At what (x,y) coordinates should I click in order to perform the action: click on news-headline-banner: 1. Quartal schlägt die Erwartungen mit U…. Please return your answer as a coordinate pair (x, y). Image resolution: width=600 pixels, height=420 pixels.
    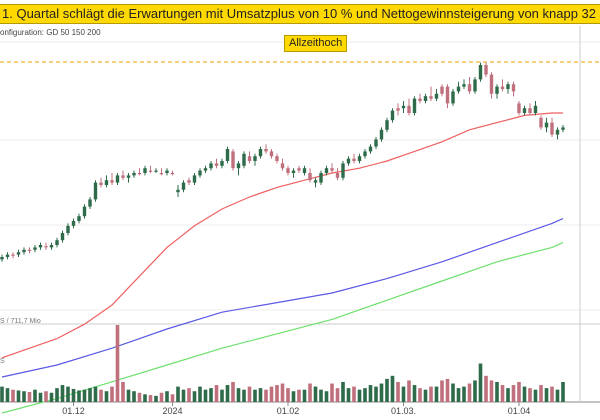
    Looking at the image, I should click on (300, 14).